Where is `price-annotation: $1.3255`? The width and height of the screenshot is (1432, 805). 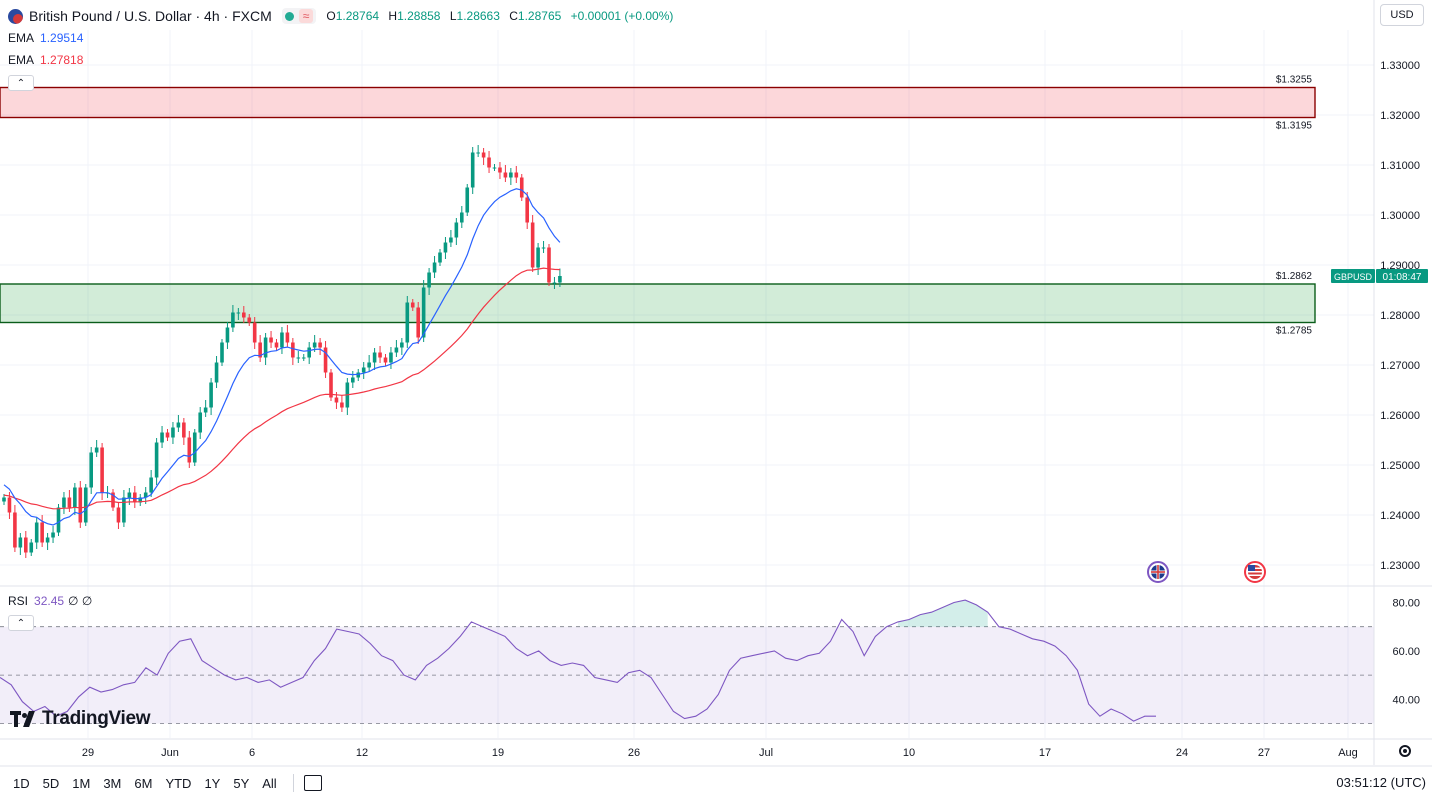
price-annotation: $1.3255 is located at coordinates (1294, 80).